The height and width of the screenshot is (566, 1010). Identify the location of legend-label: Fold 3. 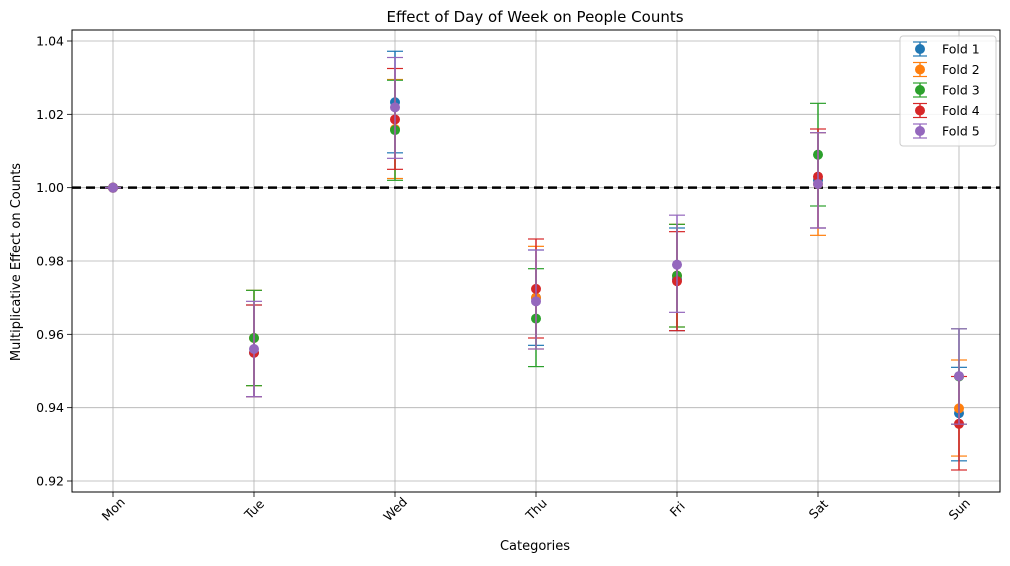
(961, 90).